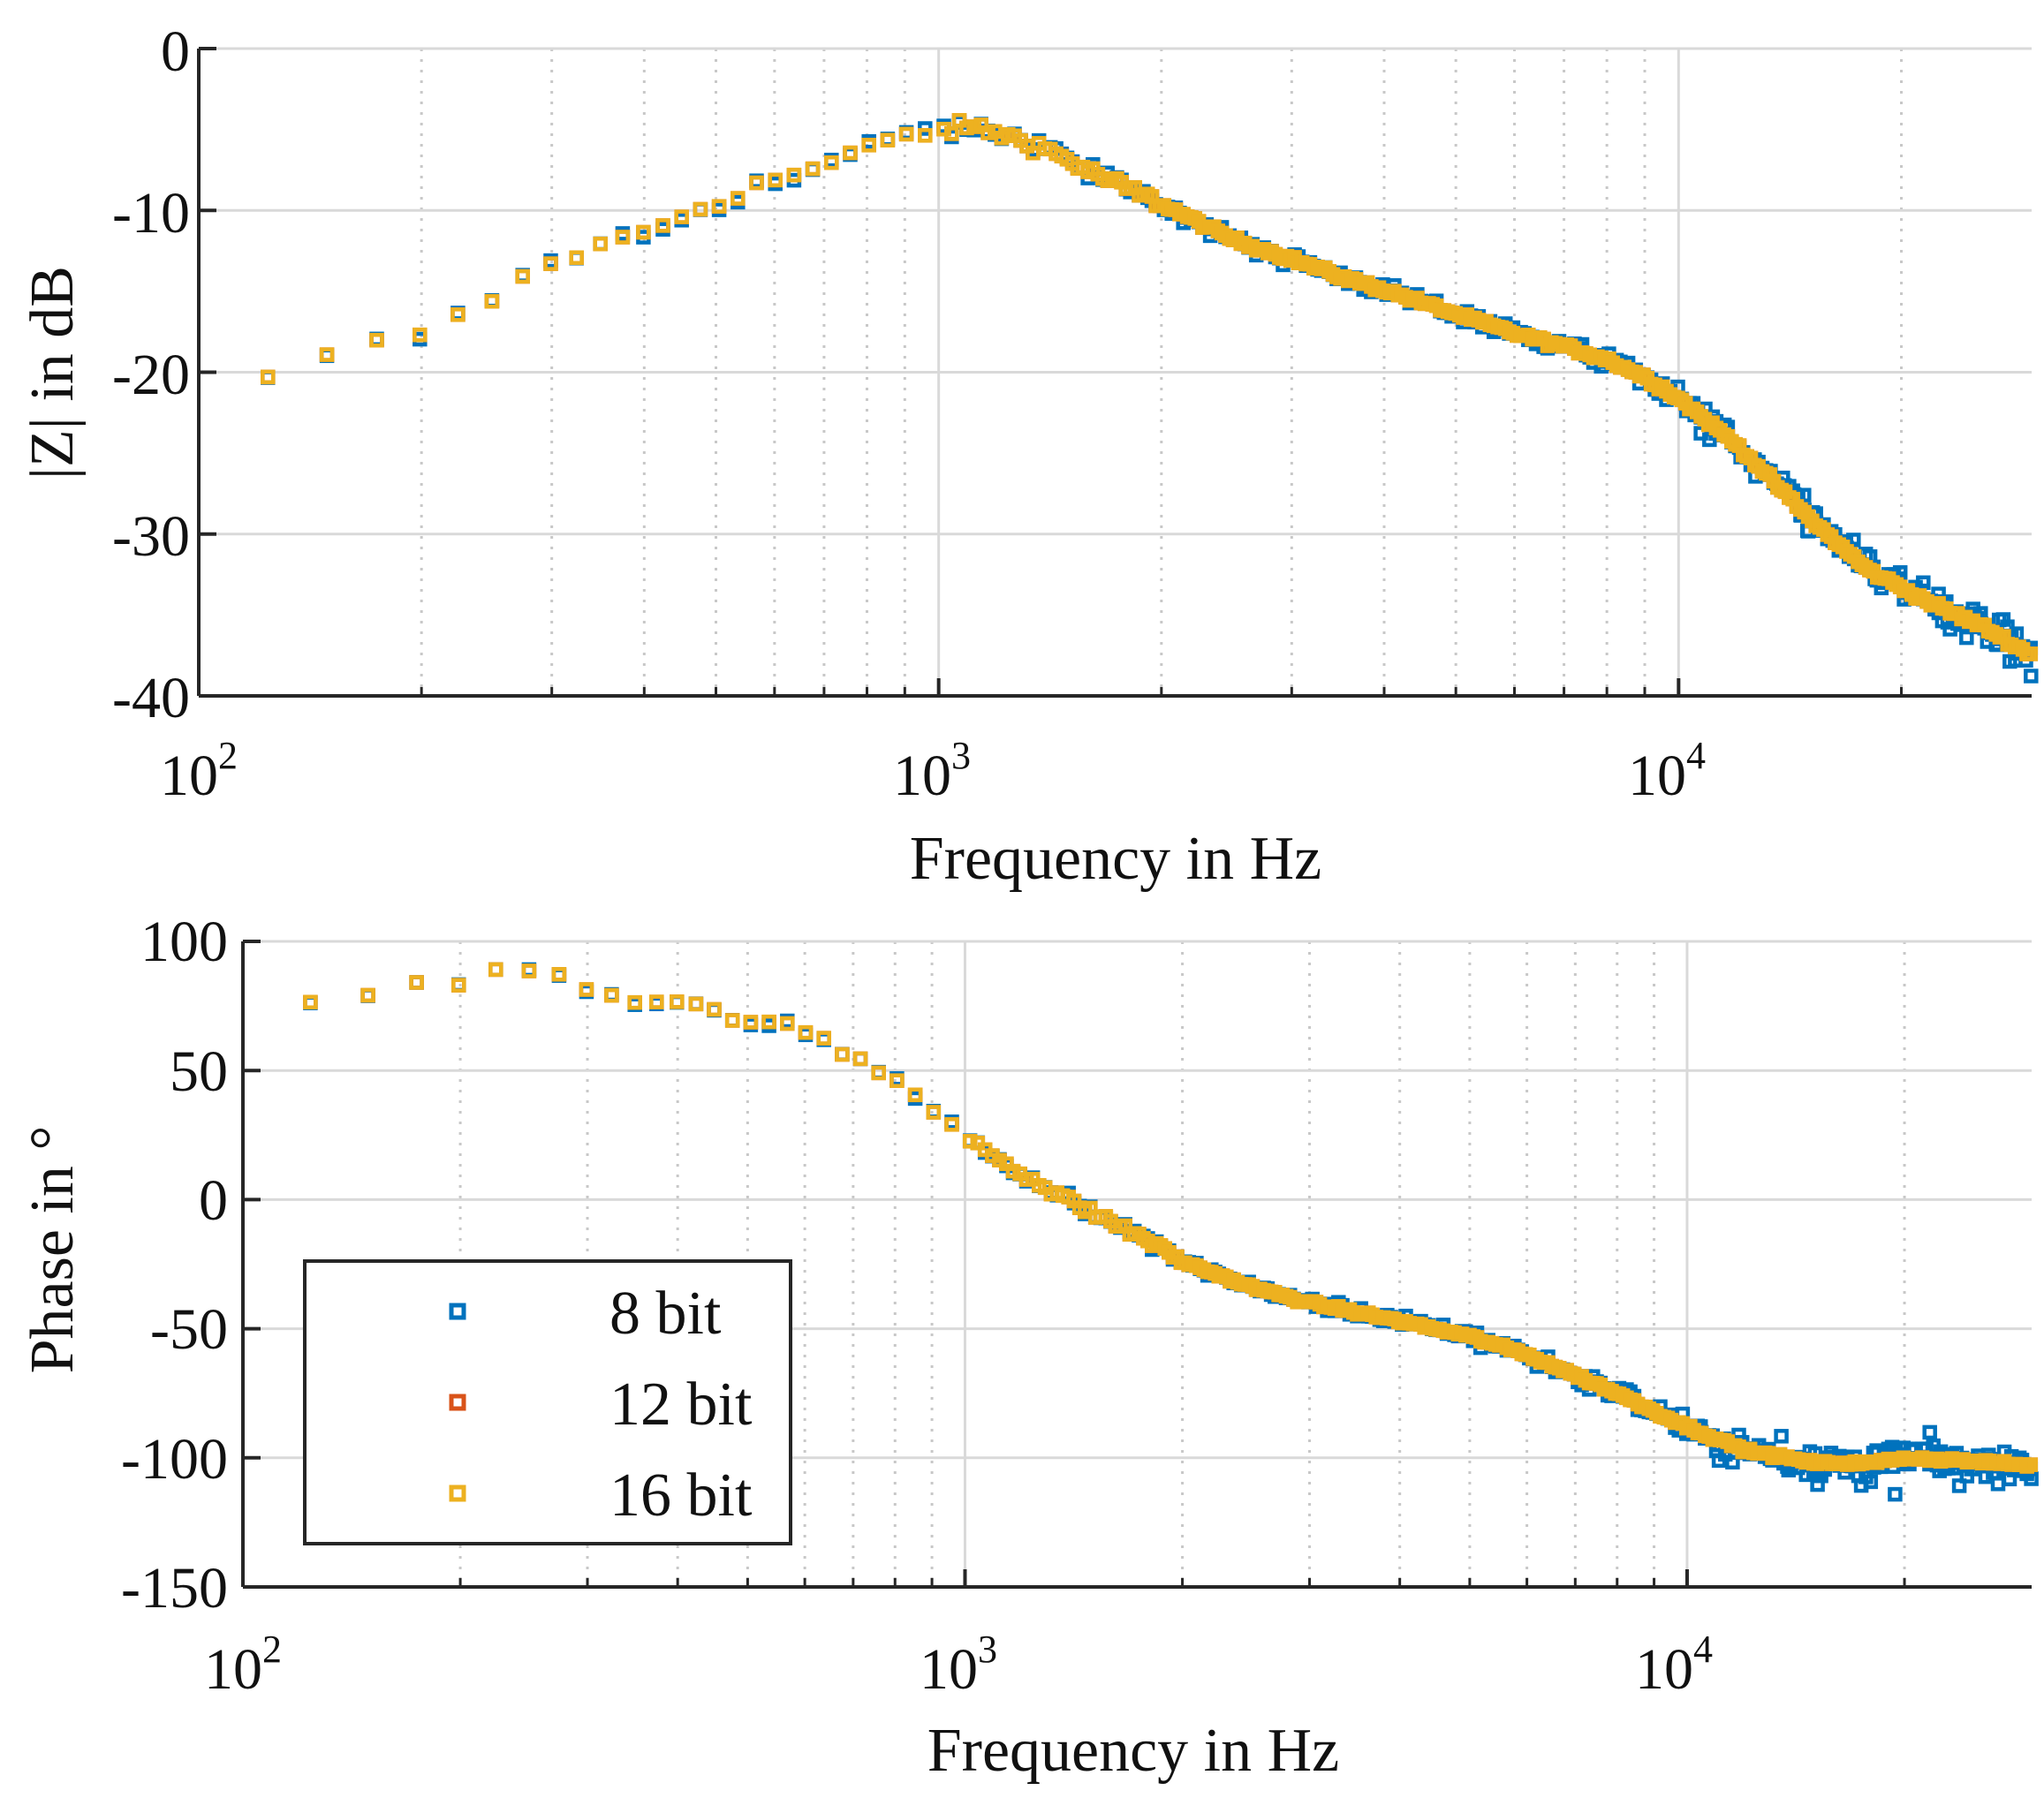  What do you see at coordinates (458, 1311) in the screenshot?
I see `legend-marker-8bit` at bounding box center [458, 1311].